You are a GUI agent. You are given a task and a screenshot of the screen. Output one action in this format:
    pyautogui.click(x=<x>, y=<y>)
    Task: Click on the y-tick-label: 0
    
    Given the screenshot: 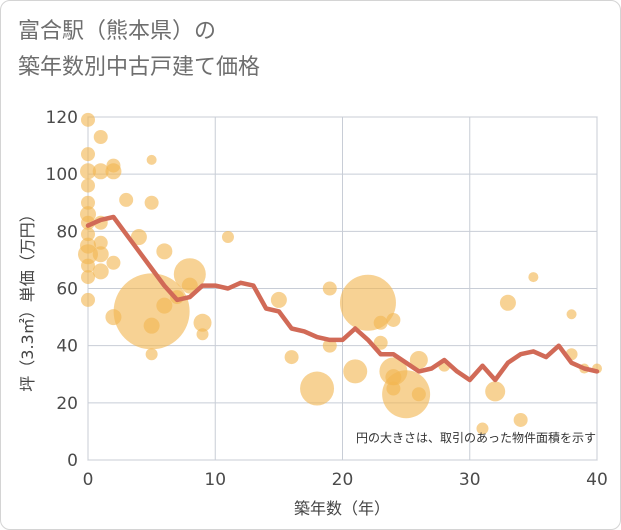 What is the action you would take?
    pyautogui.click(x=72, y=461)
    